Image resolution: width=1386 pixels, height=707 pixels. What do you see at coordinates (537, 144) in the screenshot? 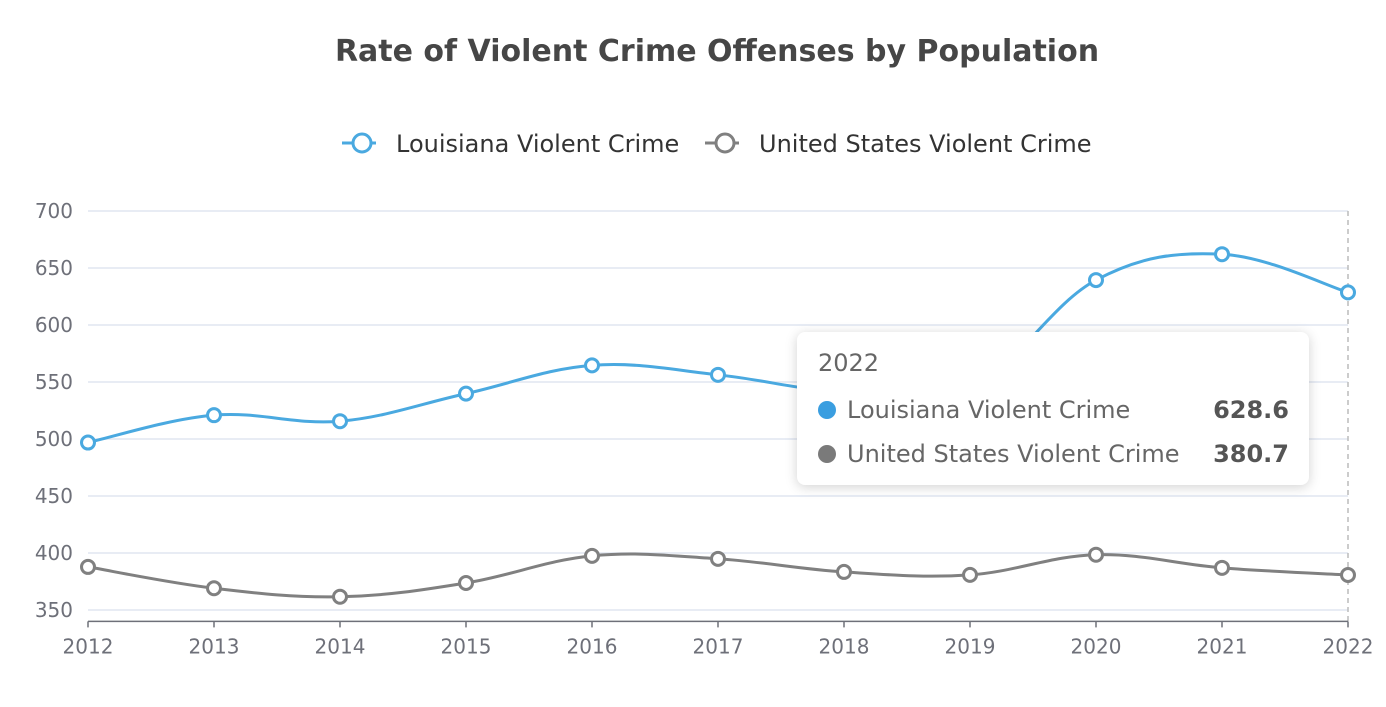
I see `legend-label-louisiana: Louisiana Violent Crime` at bounding box center [537, 144].